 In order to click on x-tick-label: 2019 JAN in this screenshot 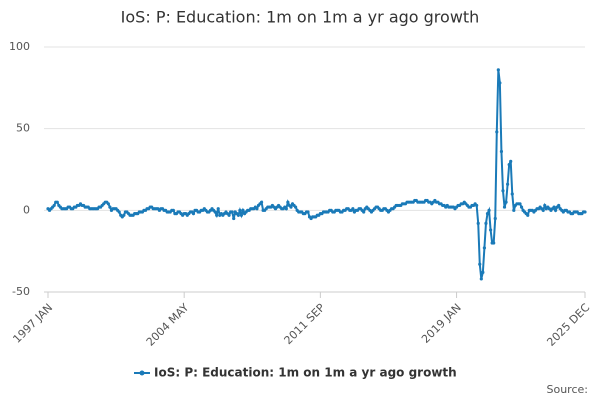, I will do `click(441, 323)`.